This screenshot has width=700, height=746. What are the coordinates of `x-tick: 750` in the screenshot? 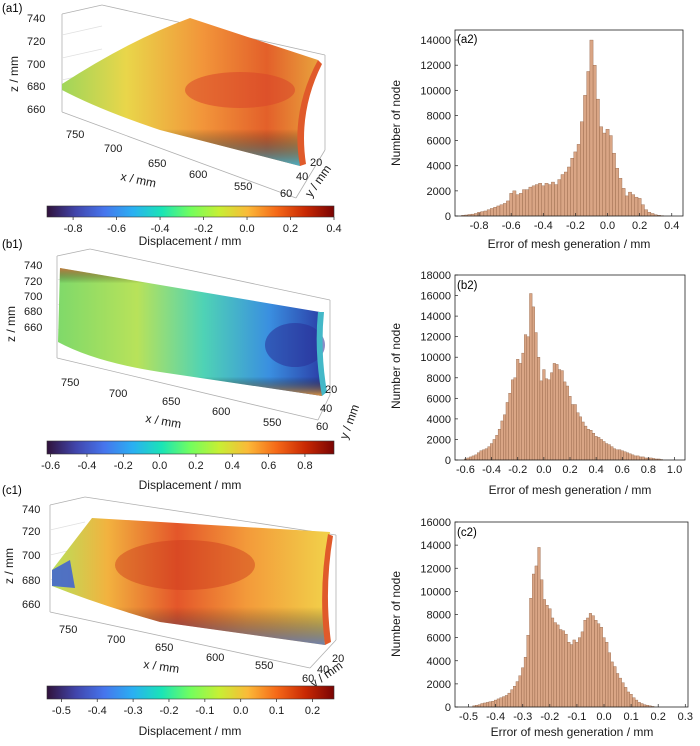 It's located at (75, 135).